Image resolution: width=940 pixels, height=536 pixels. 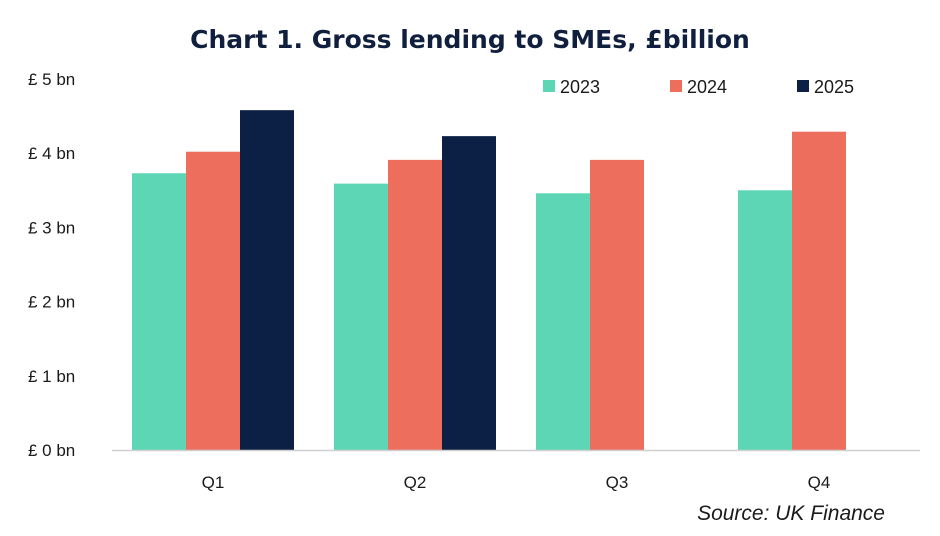 What do you see at coordinates (415, 305) in the screenshot?
I see `bar-2024-q2` at bounding box center [415, 305].